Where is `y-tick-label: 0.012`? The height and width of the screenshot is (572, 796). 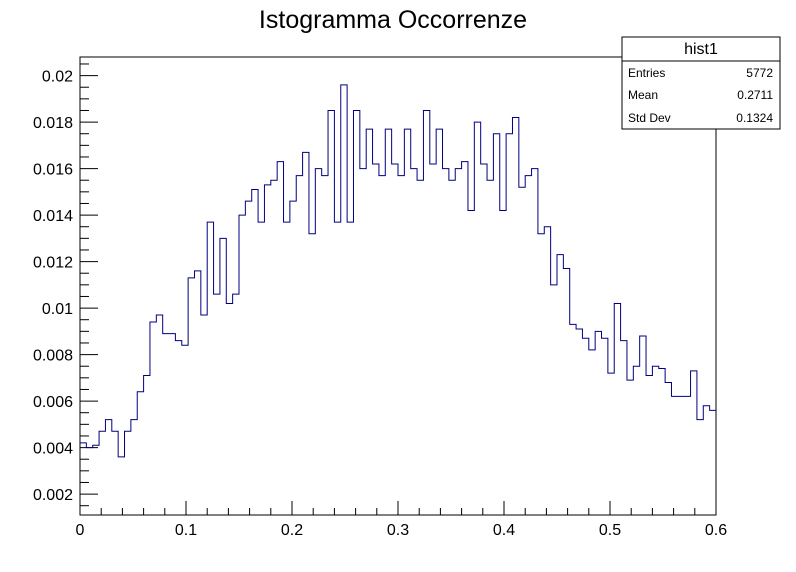
y-tick-label: 0.012 is located at coordinates (53, 263).